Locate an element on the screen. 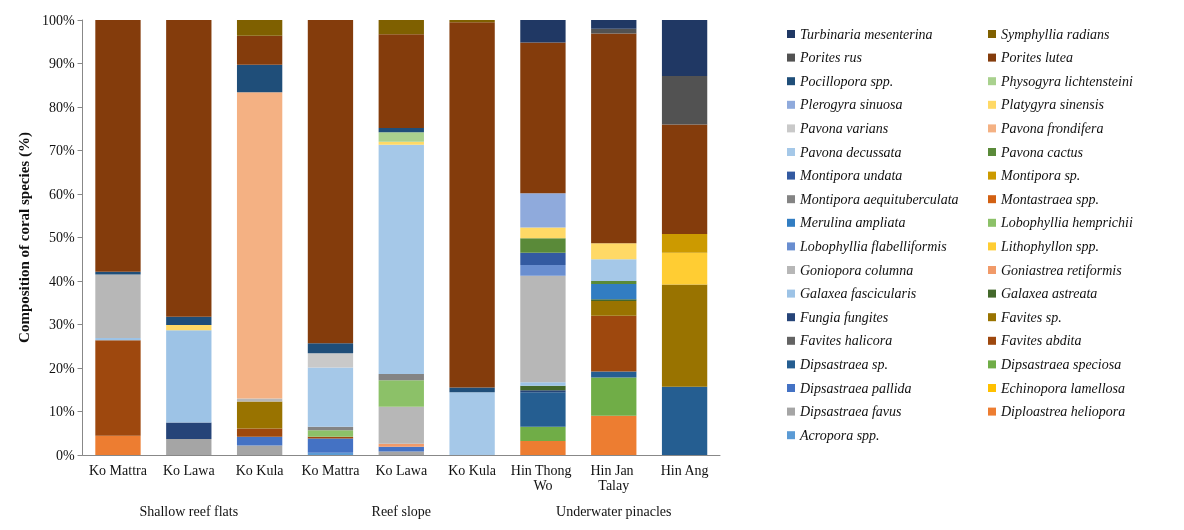 The image size is (1184, 530). legend-label: Pavona cactus is located at coordinates (1042, 152).